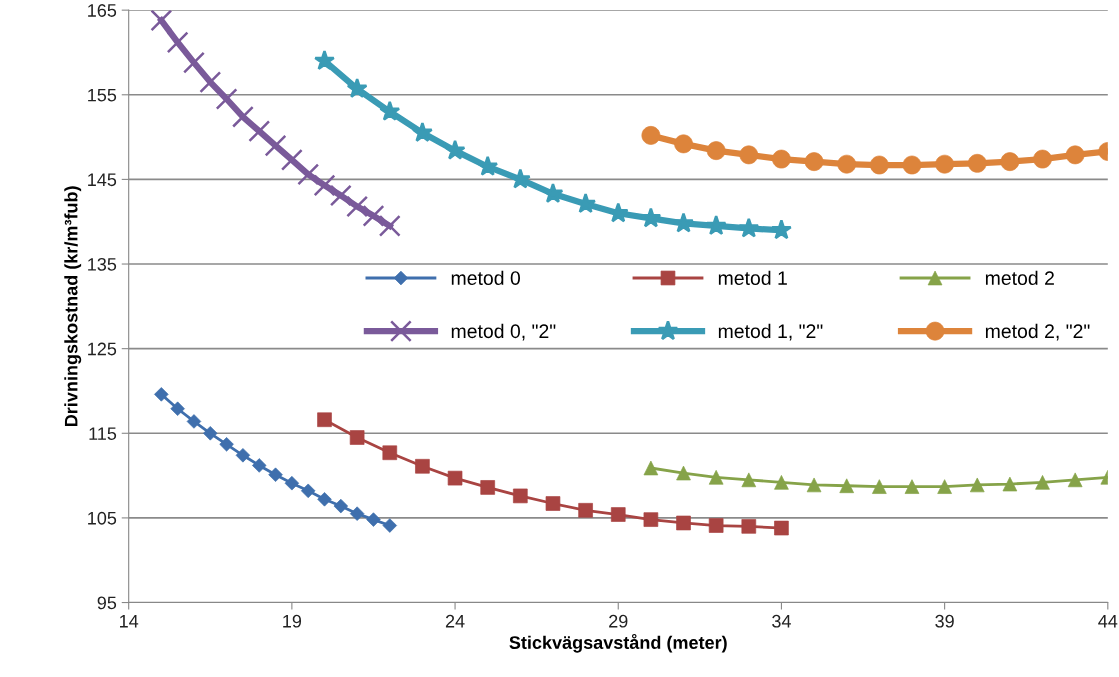 The image size is (1119, 677). Describe the element at coordinates (770, 332) in the screenshot. I see `legend-label: metod 1, "2"` at that location.